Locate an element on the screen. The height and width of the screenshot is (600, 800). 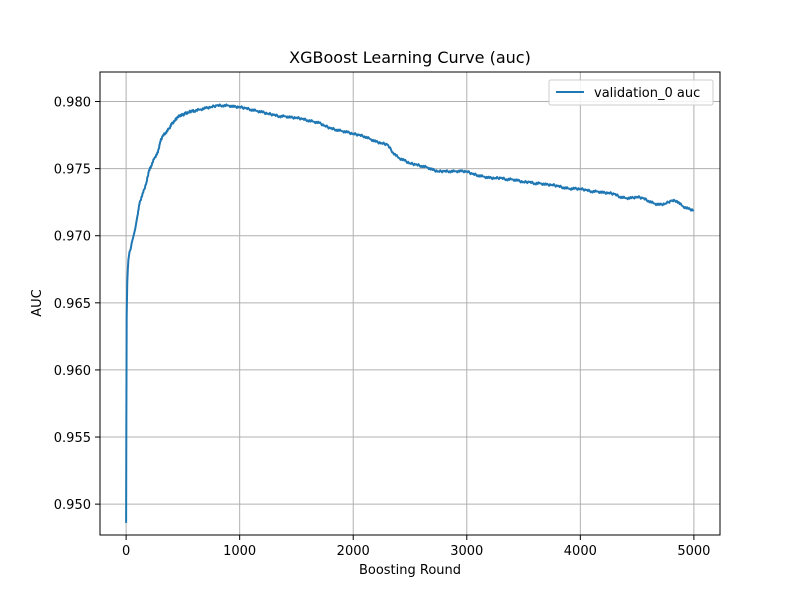
y-tick-label: 0.950 is located at coordinates (72, 505).